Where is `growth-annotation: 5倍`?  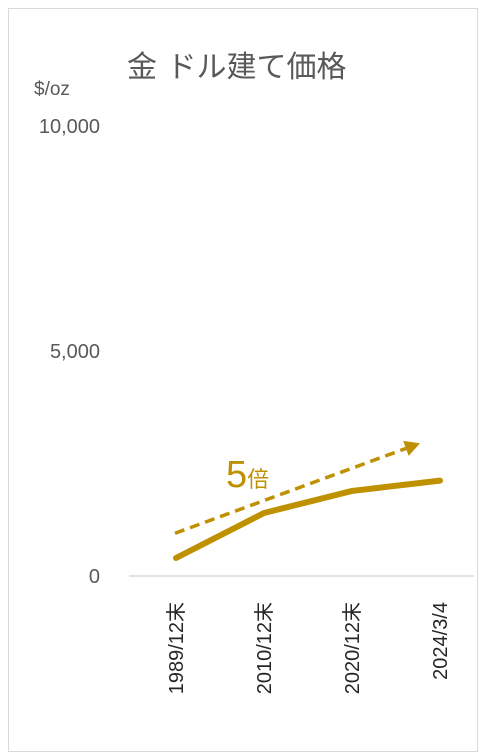
growth-annotation: 5倍 is located at coordinates (247, 475).